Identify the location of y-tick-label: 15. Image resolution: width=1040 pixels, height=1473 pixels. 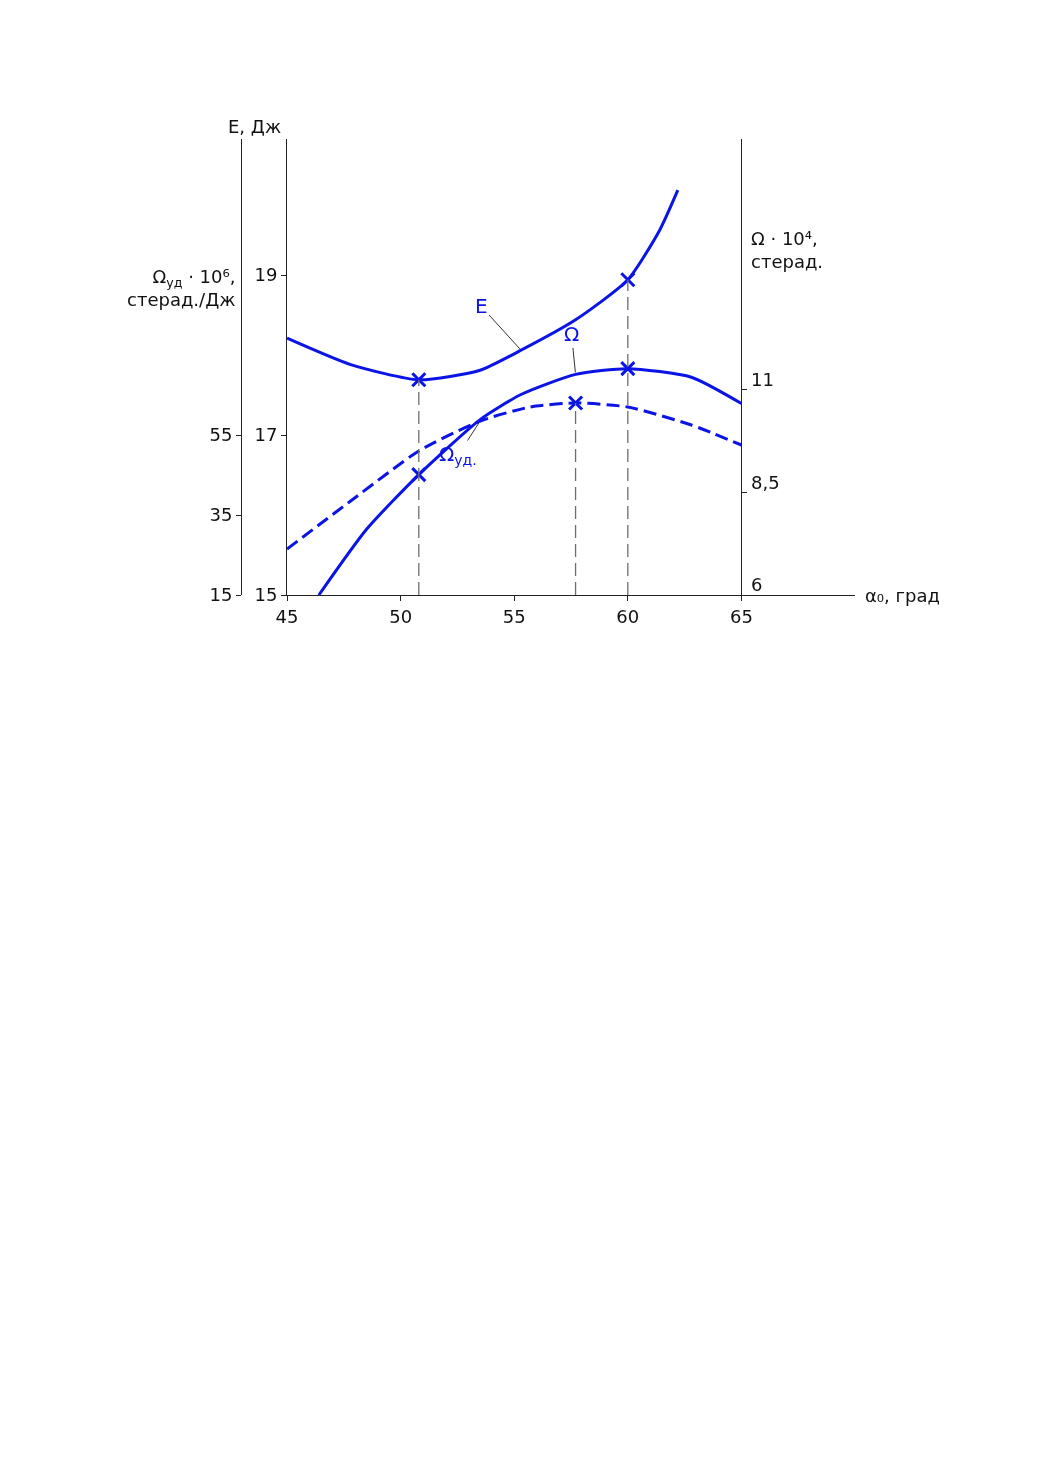
(266, 595).